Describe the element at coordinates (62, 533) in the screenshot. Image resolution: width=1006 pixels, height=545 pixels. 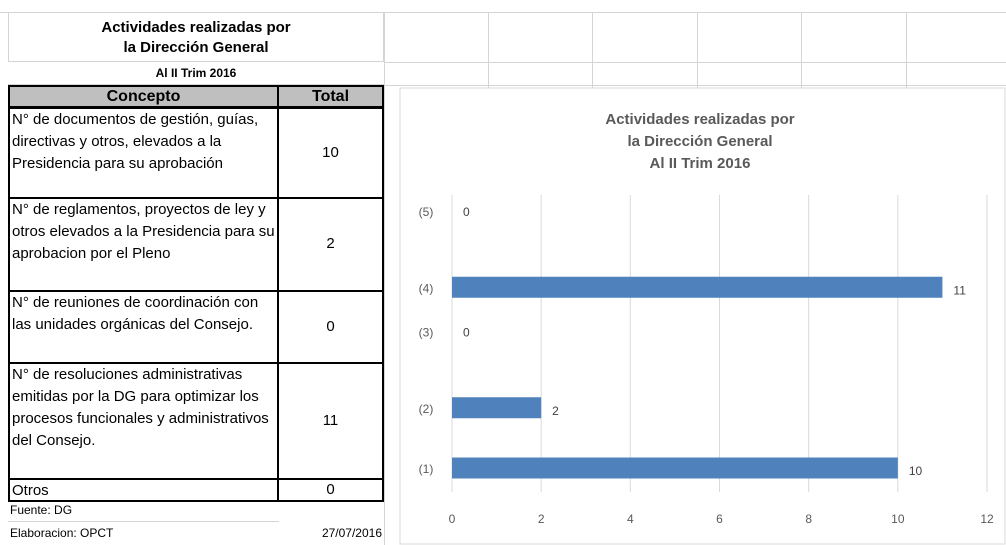
I see `prepared-note: Elaboracion: OPCT` at that location.